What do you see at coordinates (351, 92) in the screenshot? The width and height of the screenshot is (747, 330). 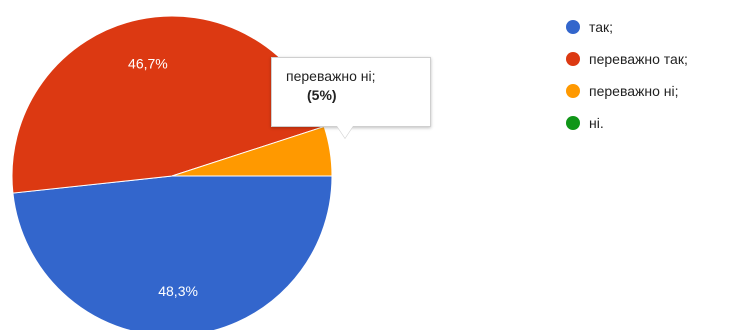 I see `slice-tooltip: переважно ні; (5%)` at bounding box center [351, 92].